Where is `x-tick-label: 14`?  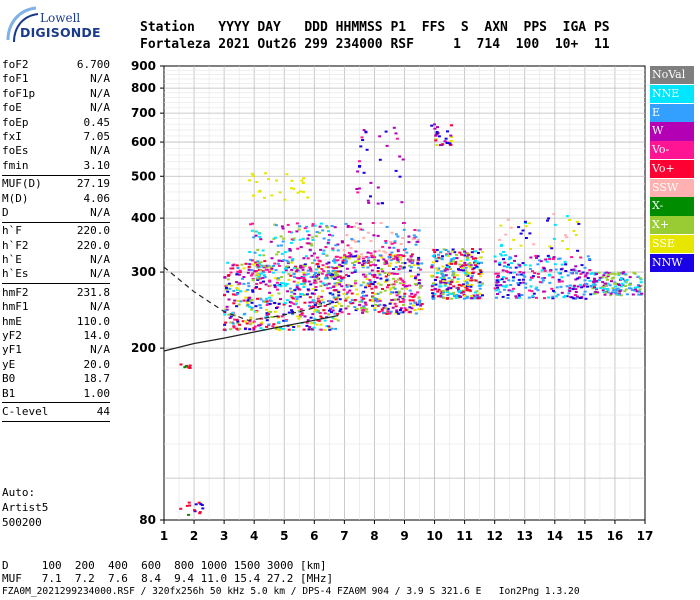 x-tick-label: 14 is located at coordinates (554, 536).